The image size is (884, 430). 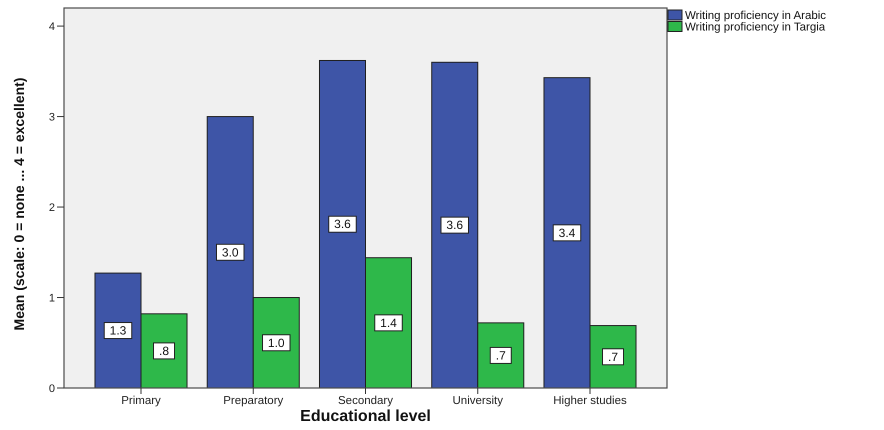 What do you see at coordinates (567, 233) in the screenshot?
I see `data-label: 3.4` at bounding box center [567, 233].